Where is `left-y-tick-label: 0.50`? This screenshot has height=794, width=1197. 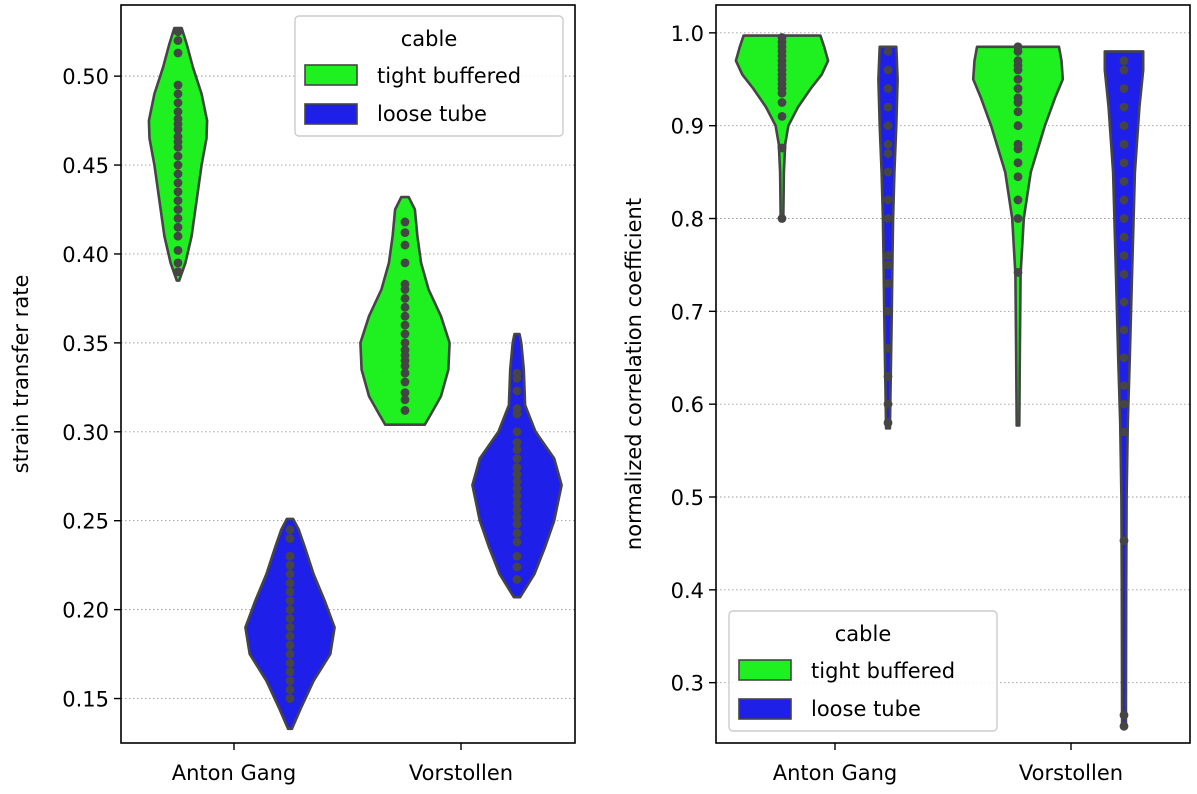
left-y-tick-label: 0.50 is located at coordinates (85, 77).